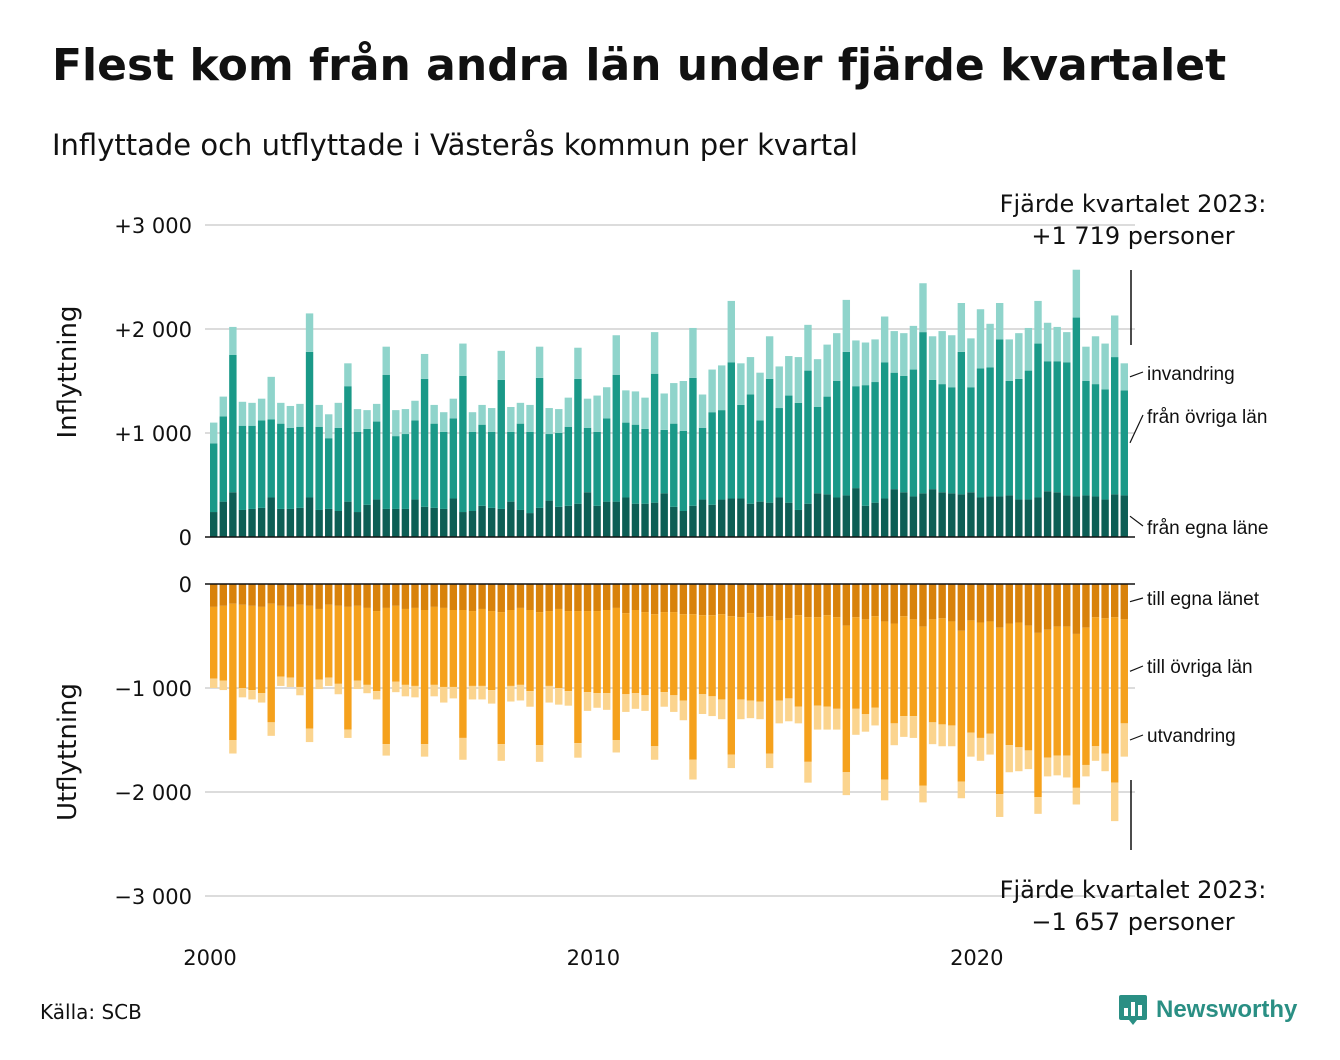 This screenshot has width=1340, height=1060. What do you see at coordinates (1136, 521) in the screenshot?
I see `label-leader` at bounding box center [1136, 521].